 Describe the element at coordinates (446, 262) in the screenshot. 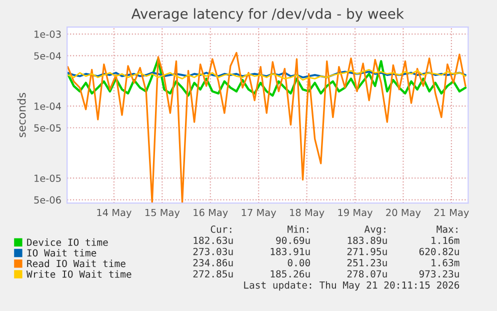

I see `text: 1.63m` at that location.